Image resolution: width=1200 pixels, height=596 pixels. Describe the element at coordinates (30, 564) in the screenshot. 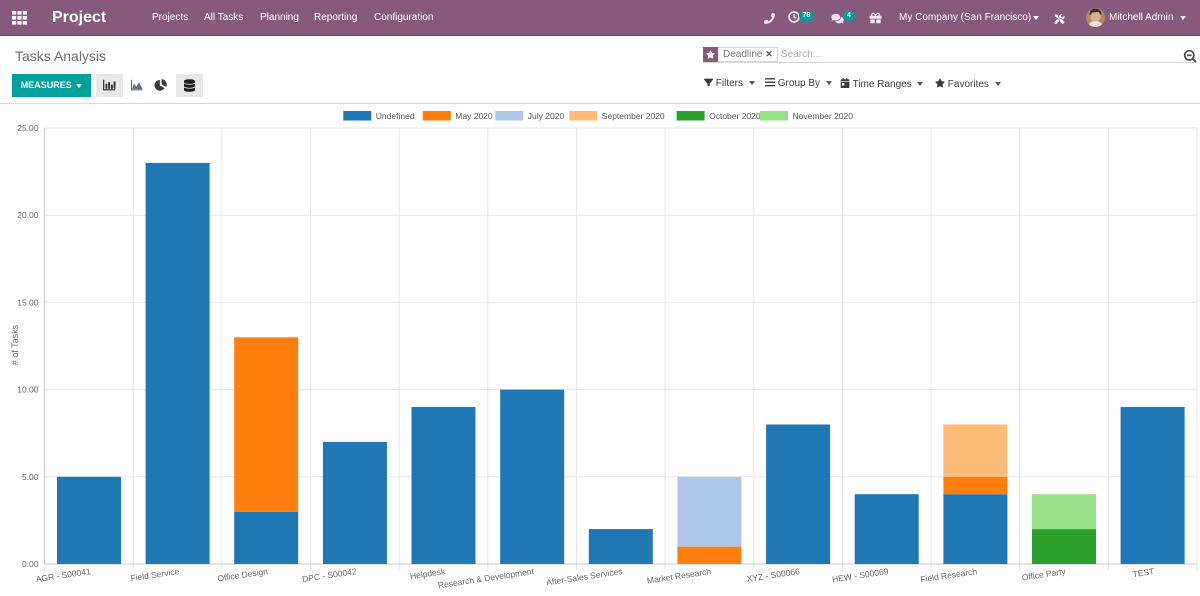

I see `svg-text: 0.00` at that location.